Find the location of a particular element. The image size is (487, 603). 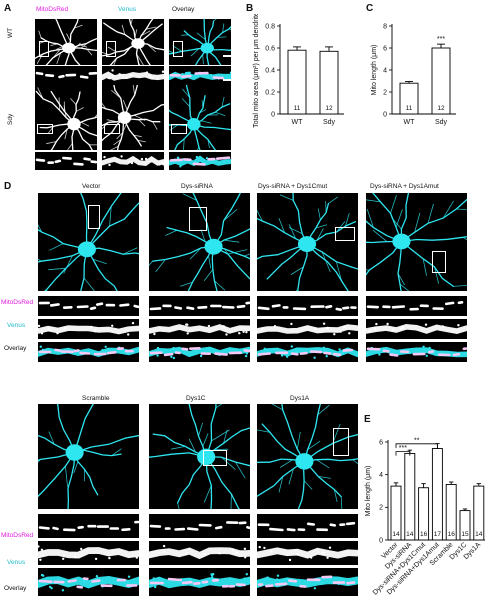

d-bottom-row-venus: Venus is located at coordinates (16, 563).